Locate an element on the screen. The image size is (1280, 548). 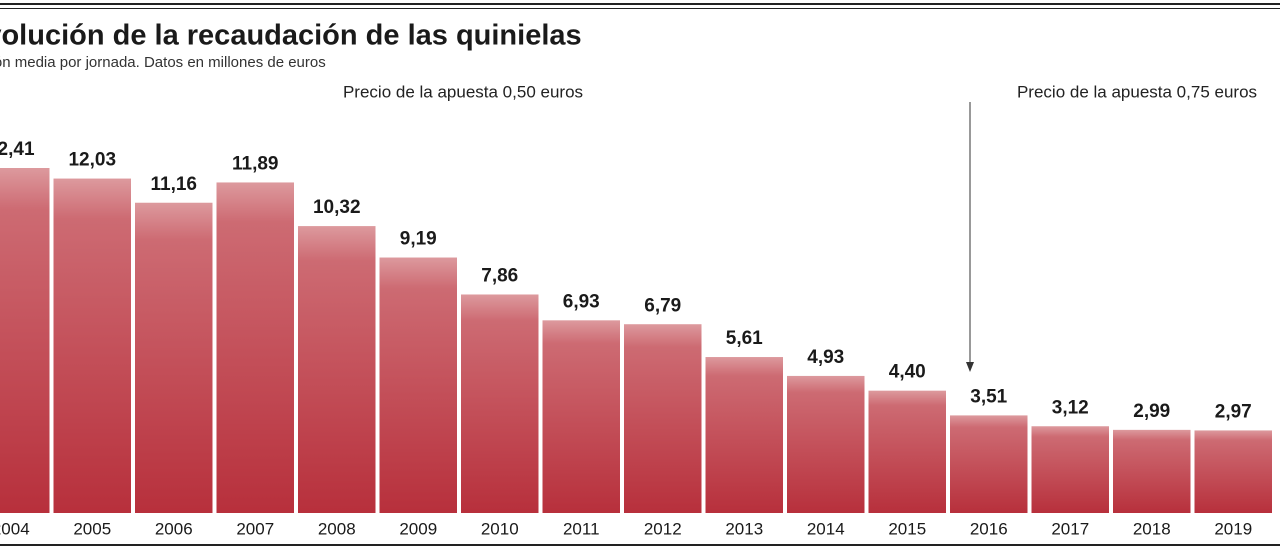
x-tick-label: 2015 is located at coordinates (907, 528).